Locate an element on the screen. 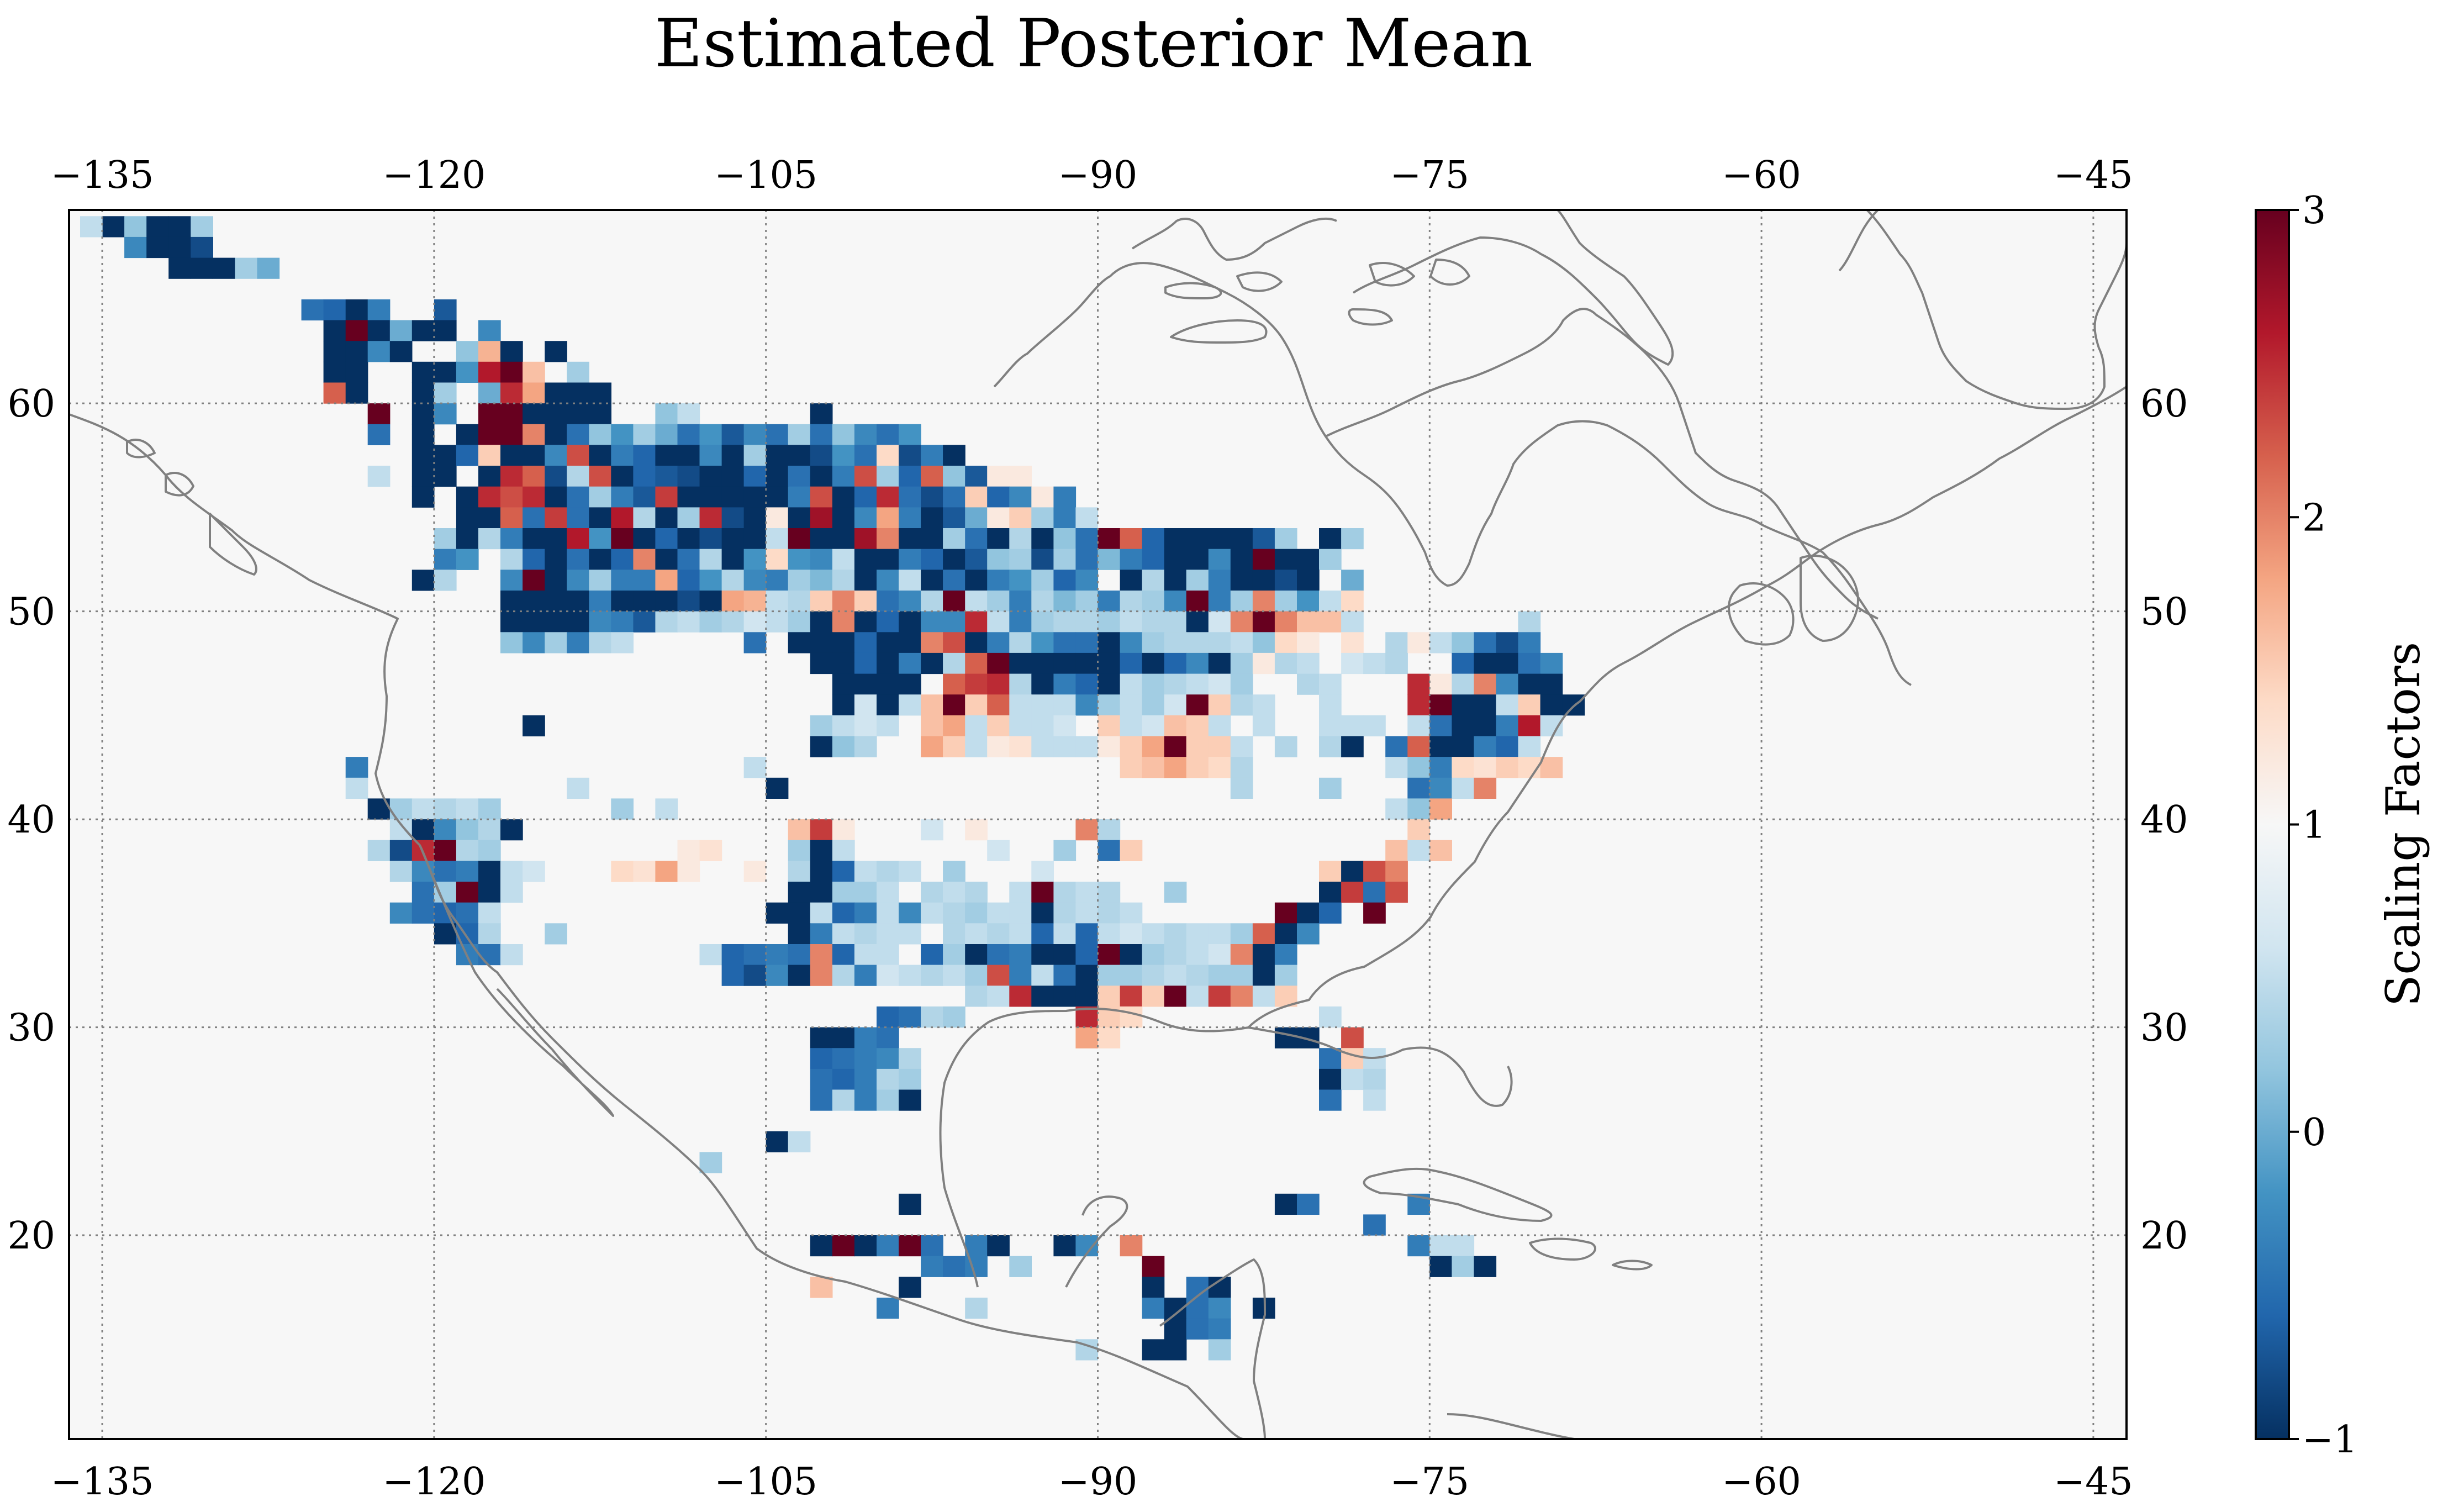 The height and width of the screenshot is (1507, 2464). x-tick-label-top: −45 is located at coordinates (2094, 175).